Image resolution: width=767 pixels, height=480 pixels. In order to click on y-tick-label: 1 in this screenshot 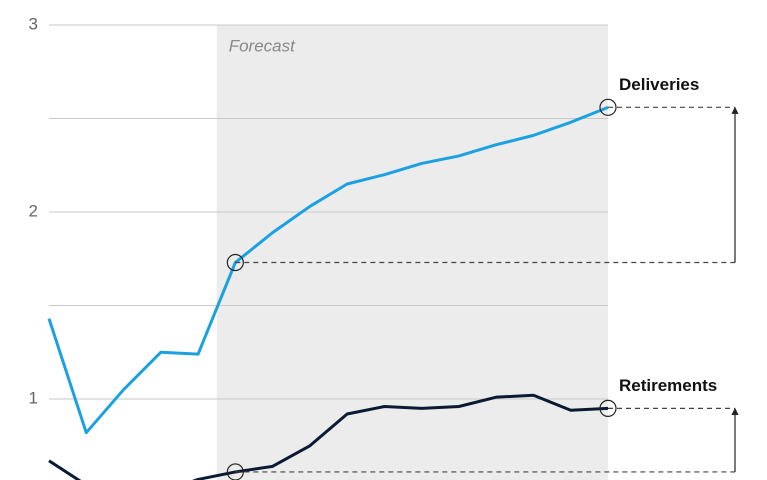, I will do `click(33, 398)`.